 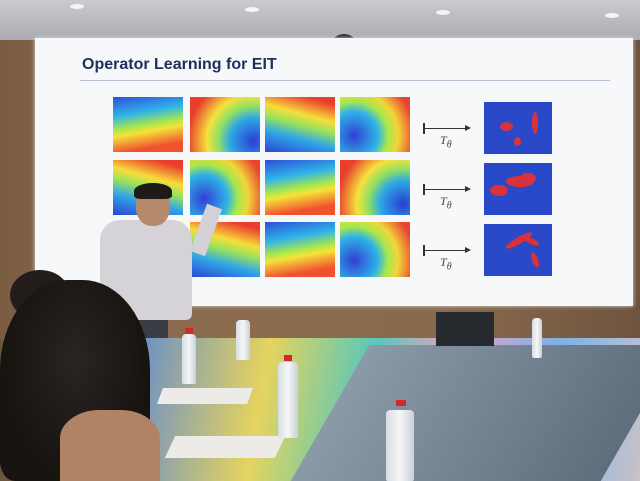 I want to click on title-divider, so click(x=345, y=80).